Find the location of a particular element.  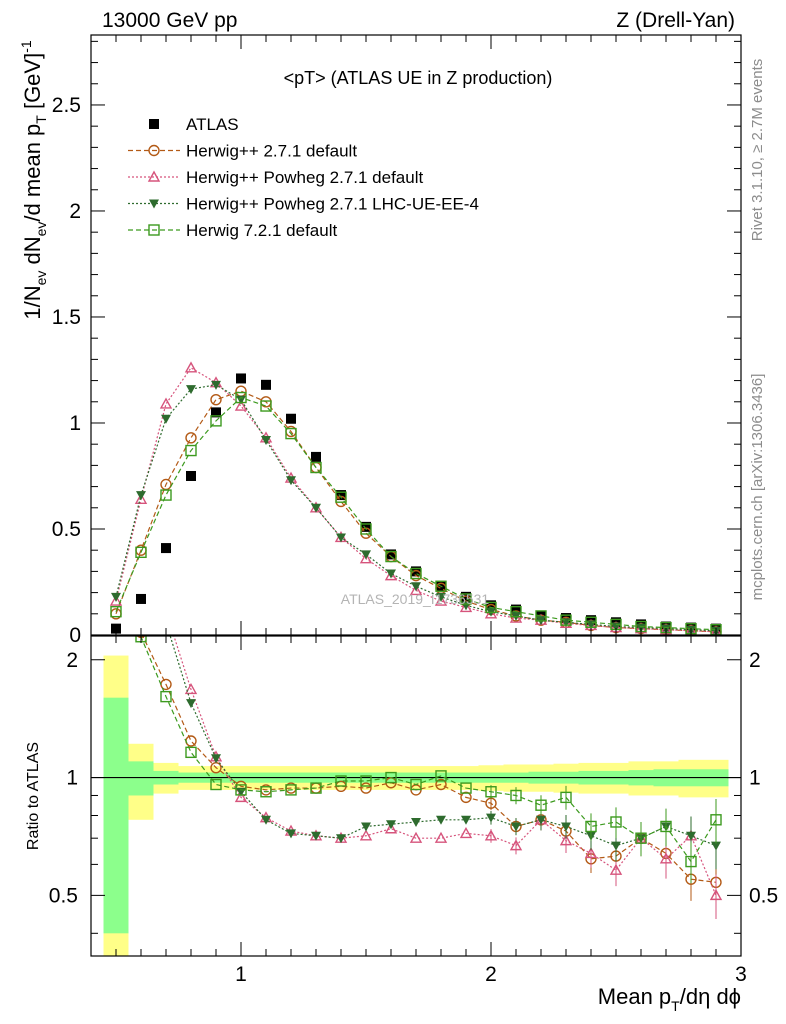

legend-entry-2: Herwig++ Powheg 2.7.1 default is located at coordinates (275, 177).